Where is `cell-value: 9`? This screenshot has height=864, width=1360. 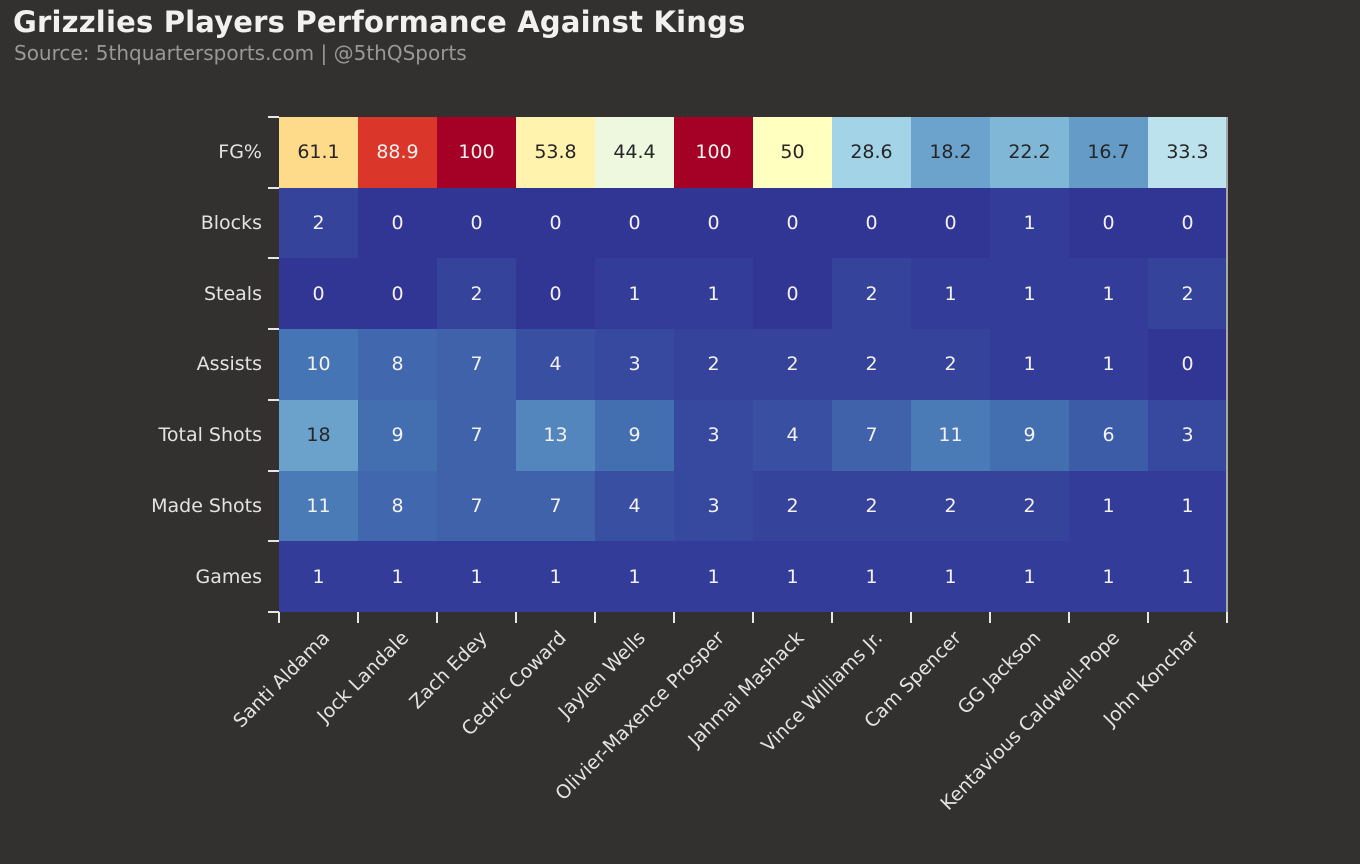 cell-value: 9 is located at coordinates (634, 435).